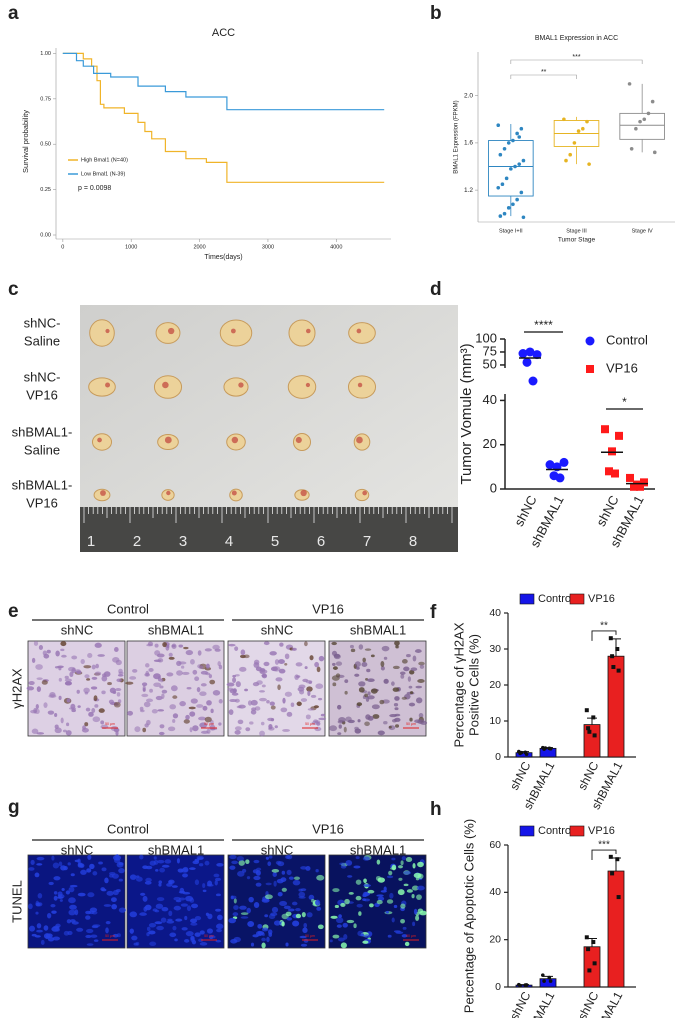  Describe the element at coordinates (42, 502) in the screenshot. I see `row-label: VP16` at that location.